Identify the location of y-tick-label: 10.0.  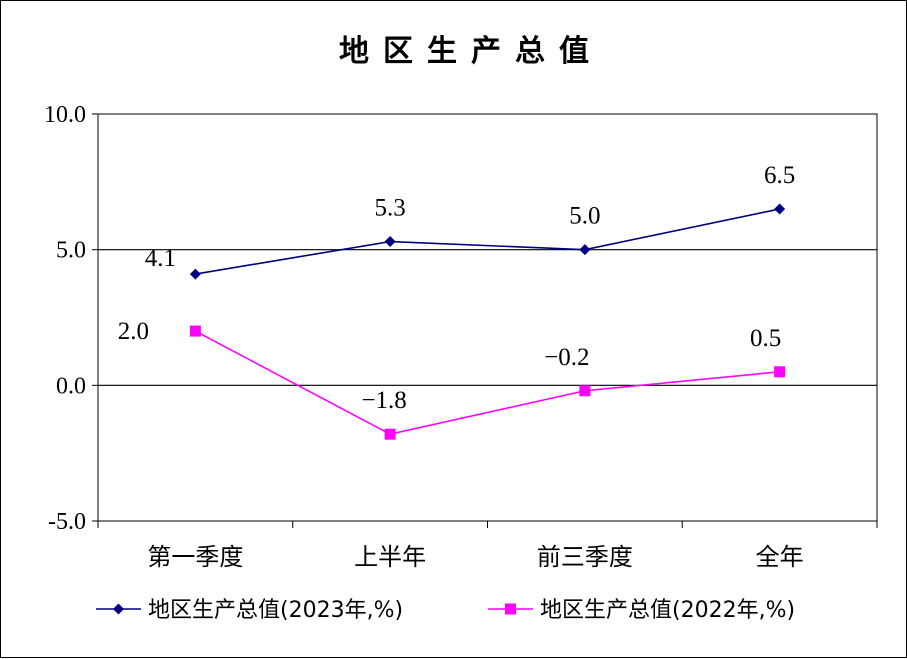
(65, 115).